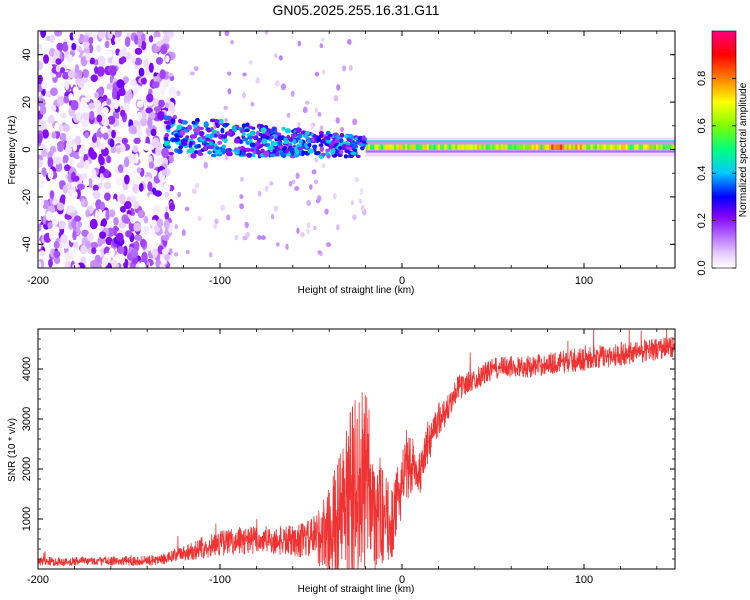  Describe the element at coordinates (356, 589) in the screenshot. I see `snr-x-label: Height of straight line (km)` at that location.